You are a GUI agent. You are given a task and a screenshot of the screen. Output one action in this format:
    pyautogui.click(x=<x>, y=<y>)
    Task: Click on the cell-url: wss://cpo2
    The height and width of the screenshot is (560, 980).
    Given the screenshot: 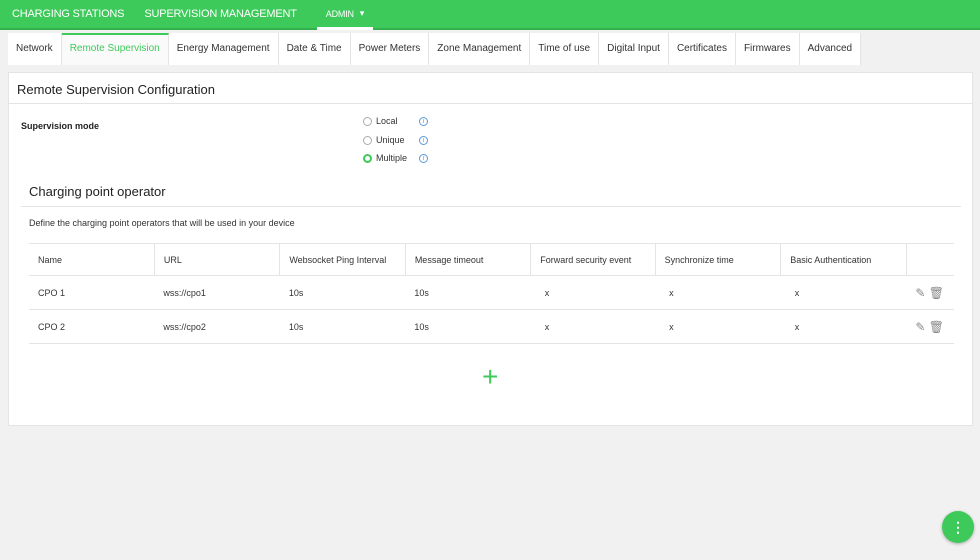 What is the action you would take?
    pyautogui.click(x=217, y=326)
    